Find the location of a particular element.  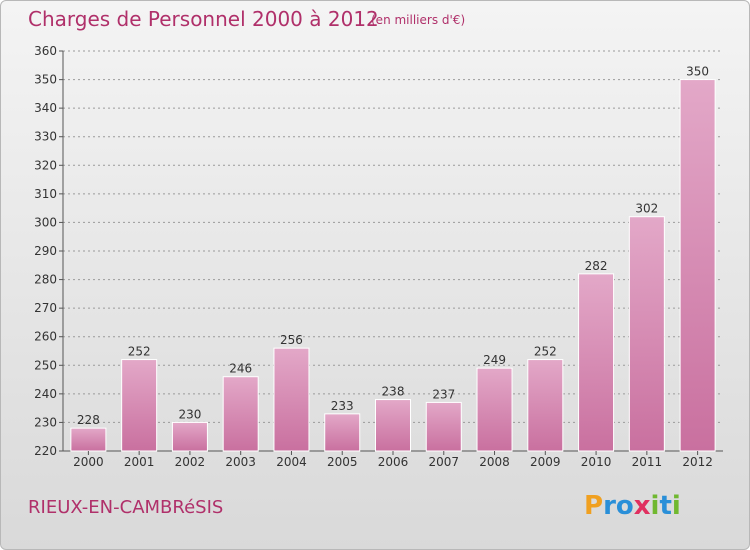

proxiti-logo: Proxiti is located at coordinates (632, 506).